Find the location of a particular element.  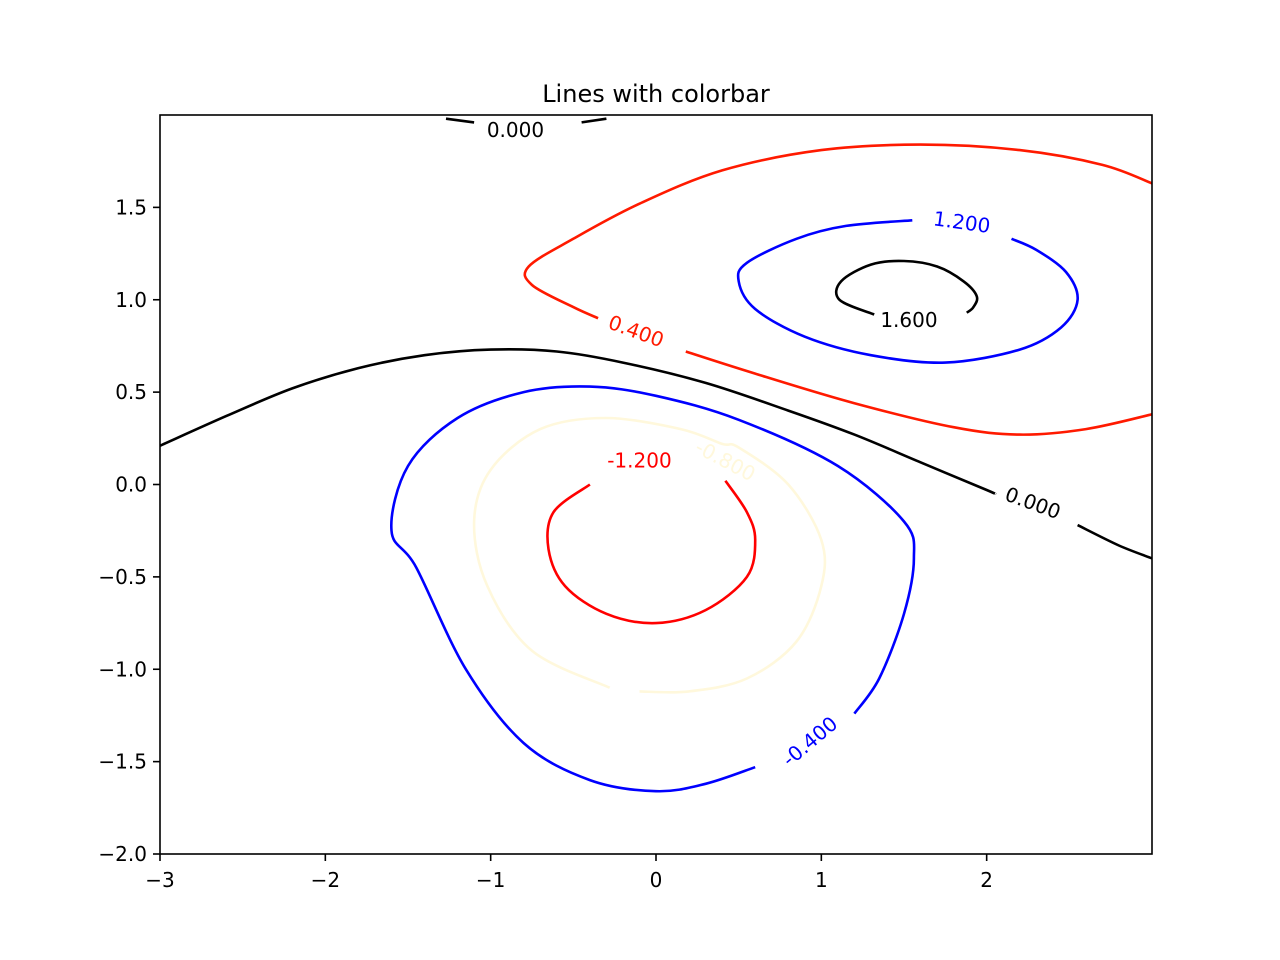

contour-label-3: 0.000 is located at coordinates (1033, 503).